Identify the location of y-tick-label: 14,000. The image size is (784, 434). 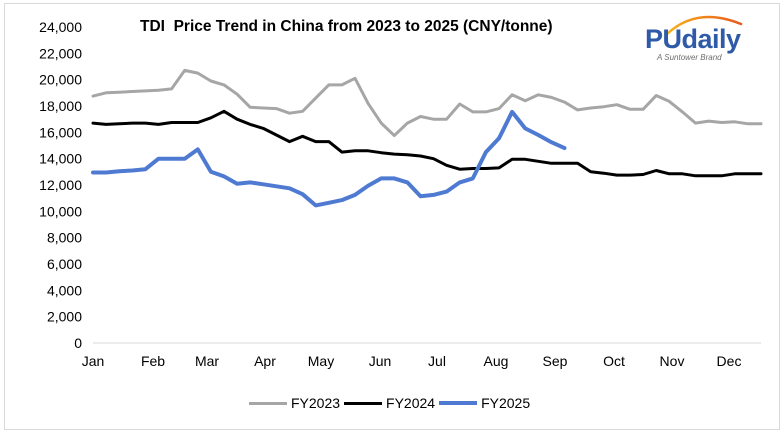
(60, 159).